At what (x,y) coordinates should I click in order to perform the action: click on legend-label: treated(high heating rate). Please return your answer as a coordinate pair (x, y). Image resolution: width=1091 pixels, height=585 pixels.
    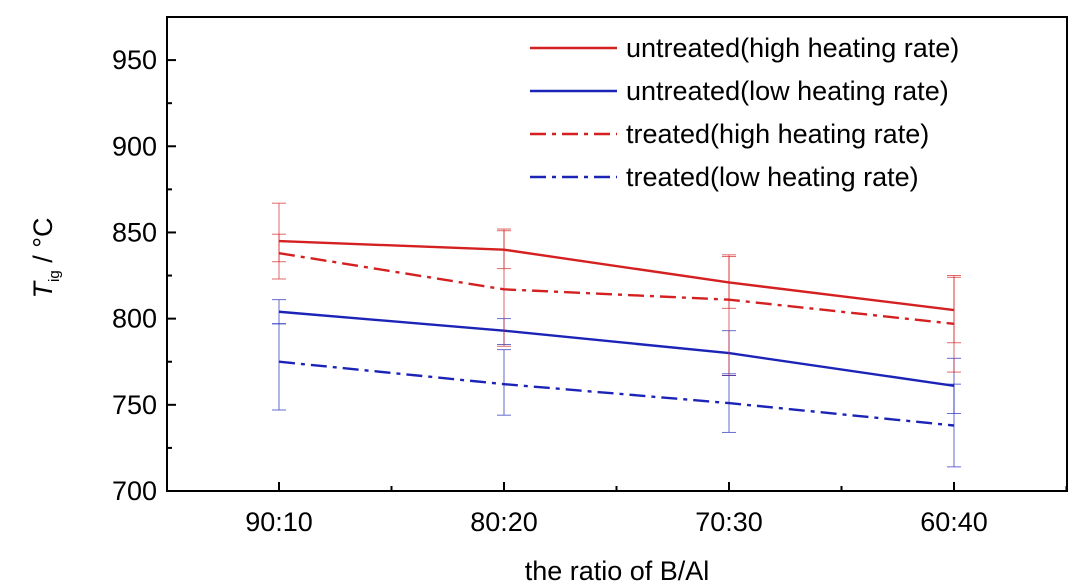
    Looking at the image, I should click on (777, 134).